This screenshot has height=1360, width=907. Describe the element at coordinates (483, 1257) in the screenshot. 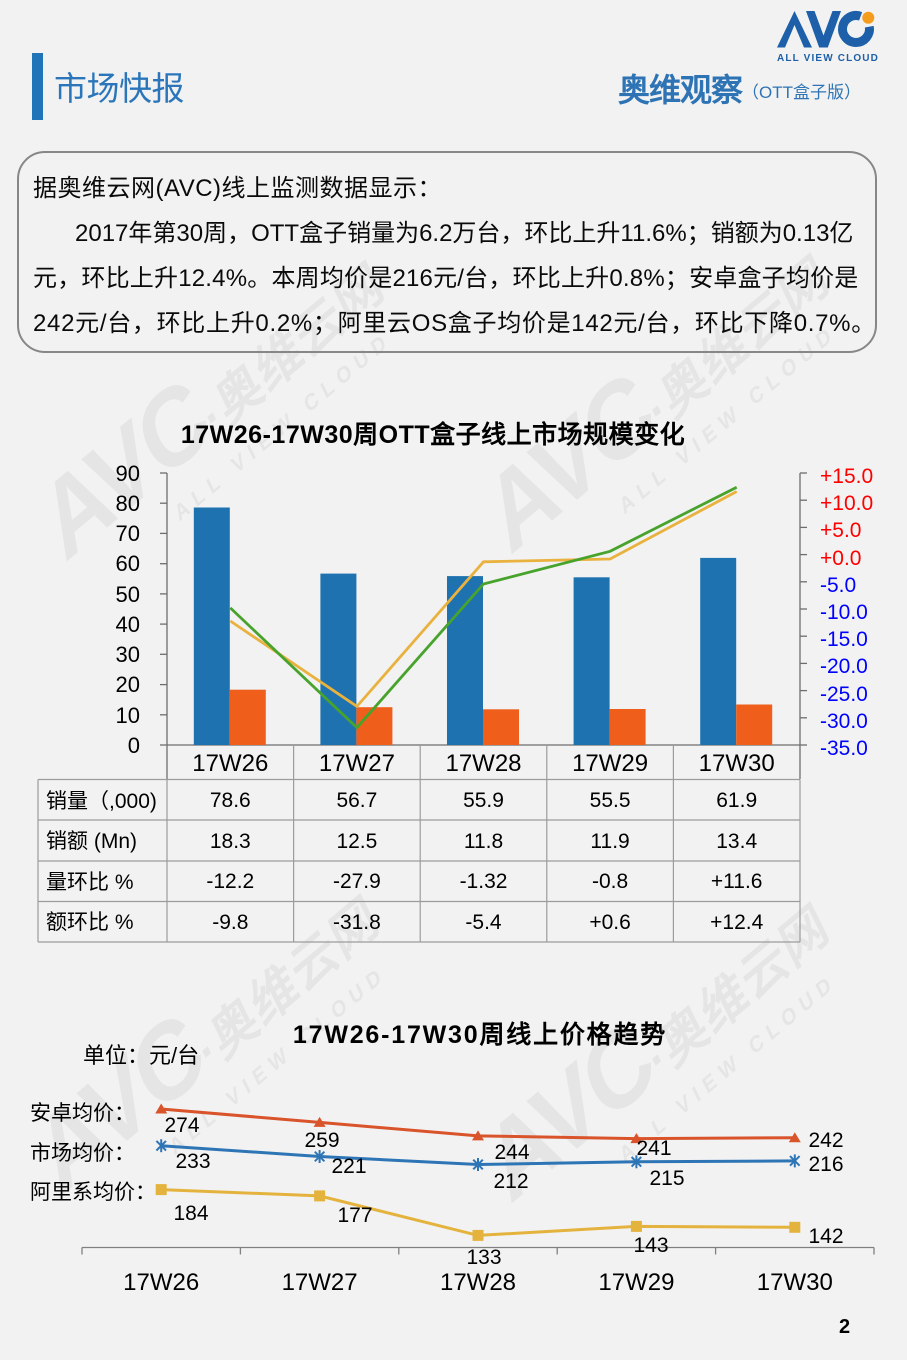

I see `svg-text: 133` at that location.